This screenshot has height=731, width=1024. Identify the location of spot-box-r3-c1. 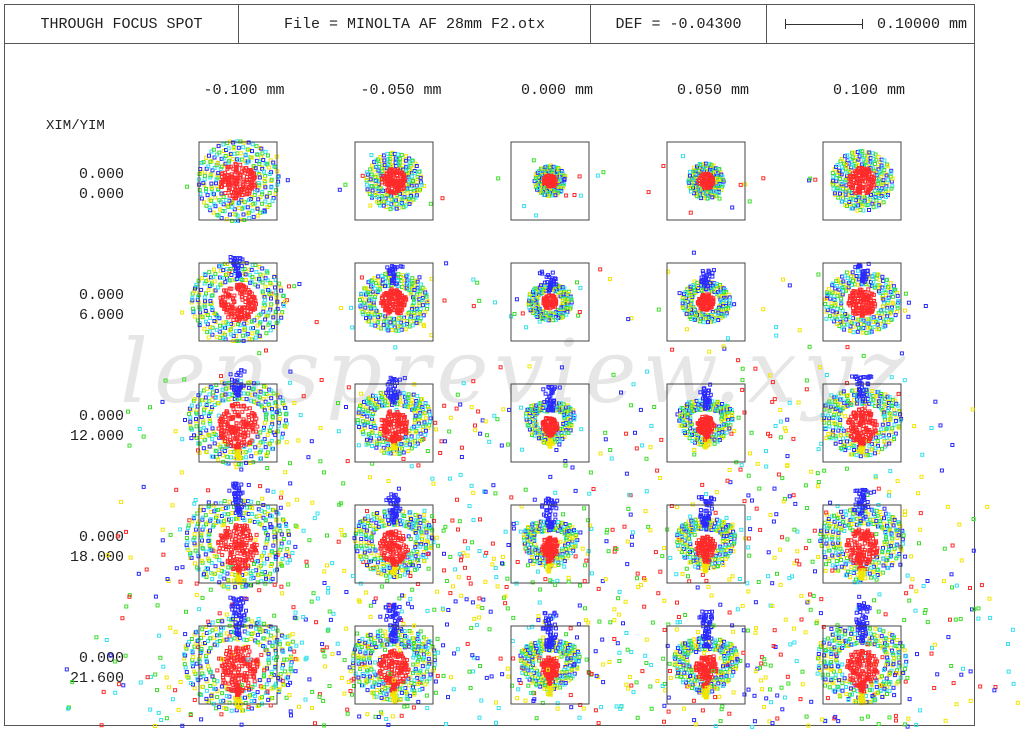
(238, 423).